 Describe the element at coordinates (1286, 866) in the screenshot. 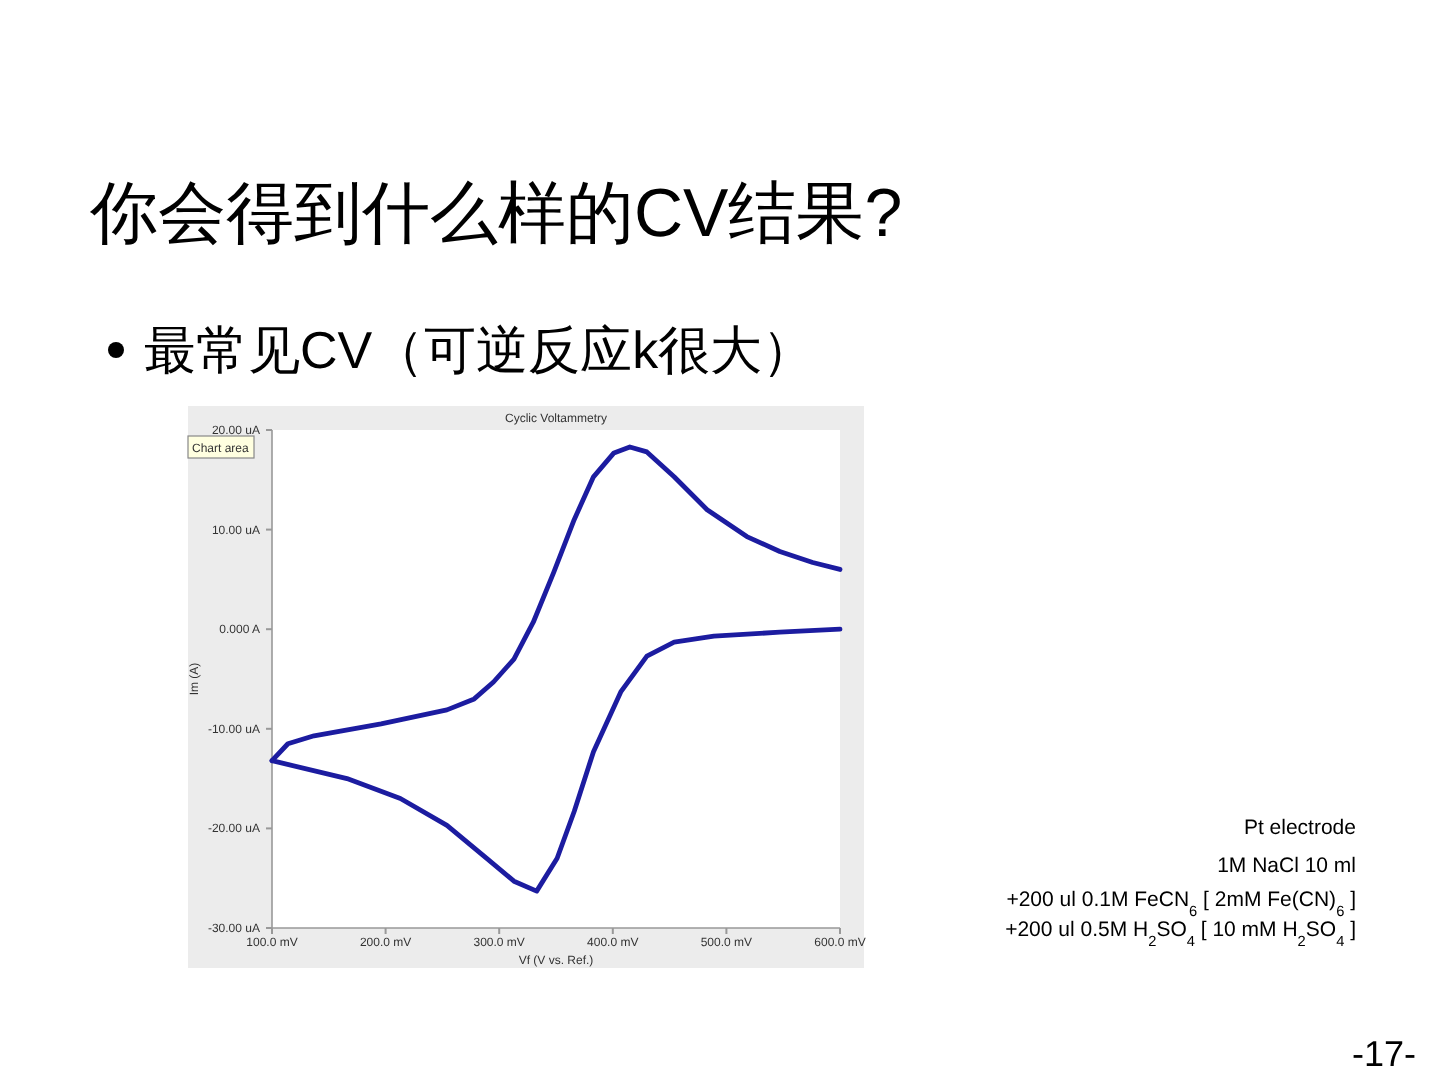

I see `text: 1M NaCl 10 ml` at that location.